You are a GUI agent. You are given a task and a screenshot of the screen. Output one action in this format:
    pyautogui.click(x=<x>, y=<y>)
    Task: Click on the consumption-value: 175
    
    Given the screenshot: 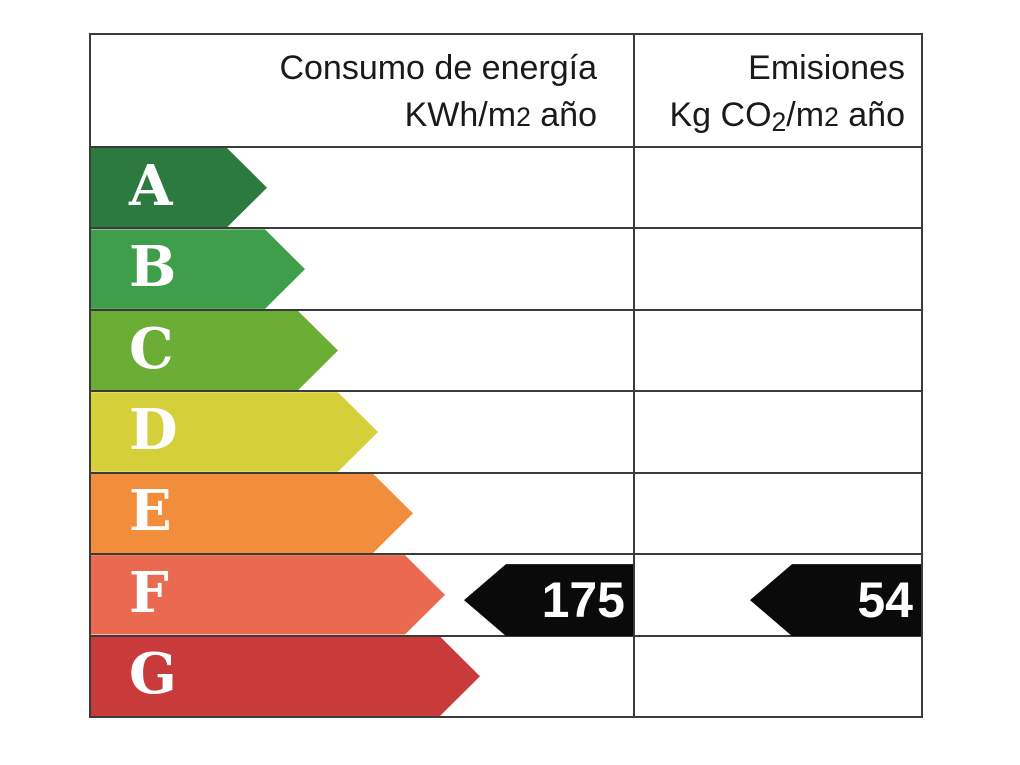 What is the action you would take?
    pyautogui.click(x=583, y=600)
    